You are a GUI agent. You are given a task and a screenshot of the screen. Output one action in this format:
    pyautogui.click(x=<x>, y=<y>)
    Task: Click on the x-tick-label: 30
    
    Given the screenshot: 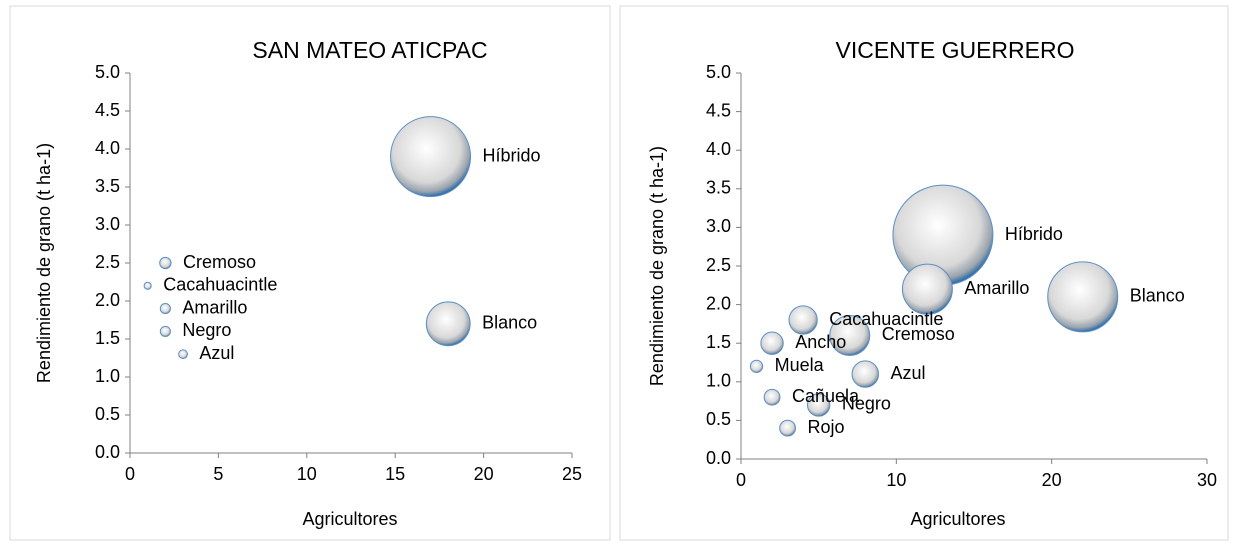 What is the action you would take?
    pyautogui.click(x=1207, y=480)
    